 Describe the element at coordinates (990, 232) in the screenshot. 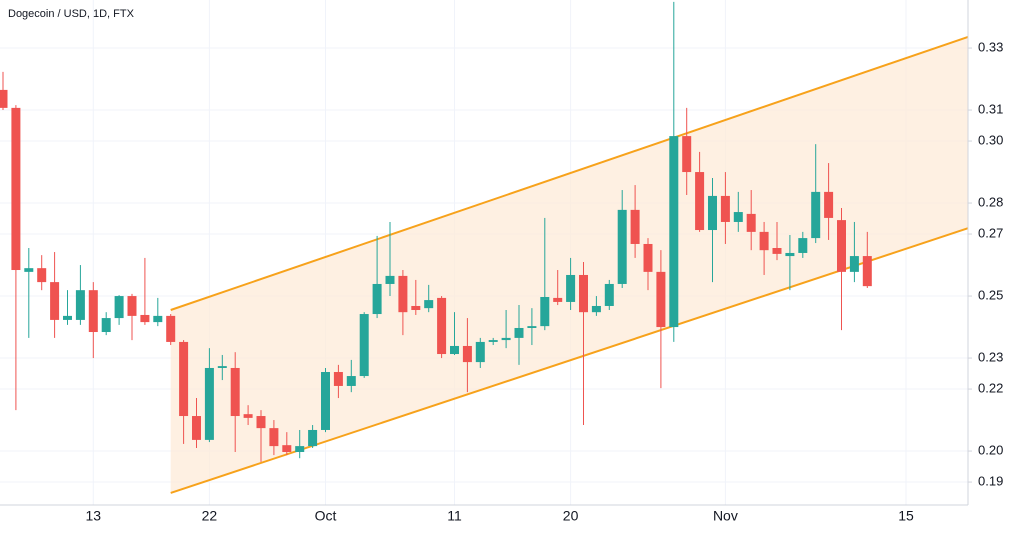

I see `y-tick-label: 0.27` at that location.